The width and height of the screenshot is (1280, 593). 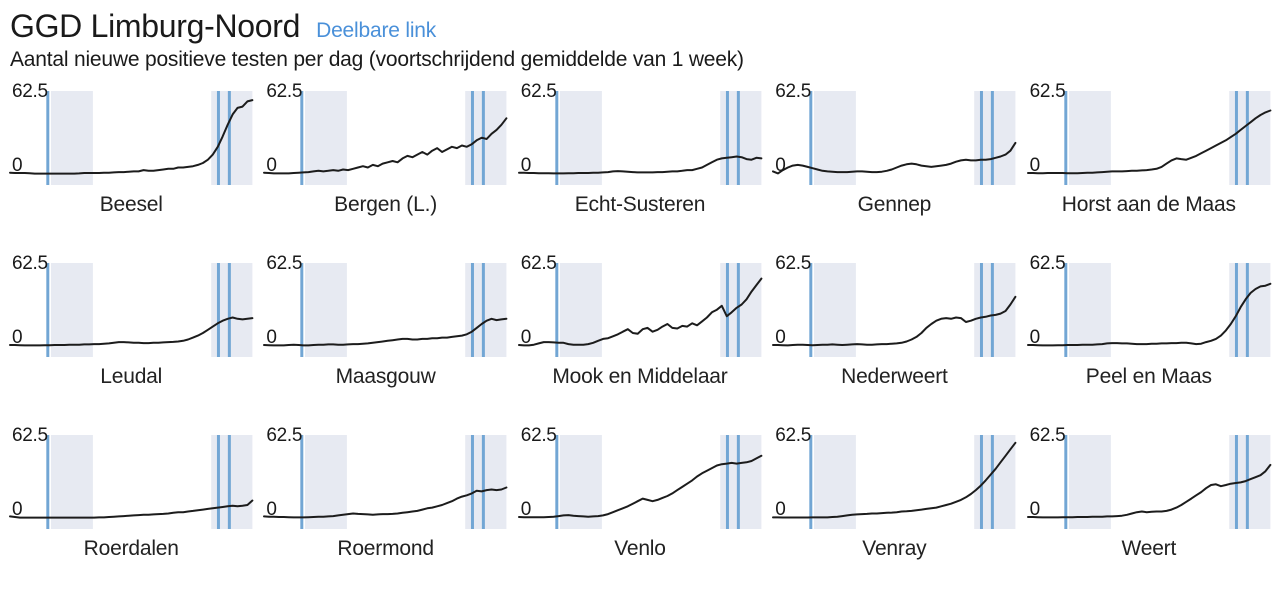 What do you see at coordinates (131, 204) in the screenshot?
I see `municipality-label: Beesel` at bounding box center [131, 204].